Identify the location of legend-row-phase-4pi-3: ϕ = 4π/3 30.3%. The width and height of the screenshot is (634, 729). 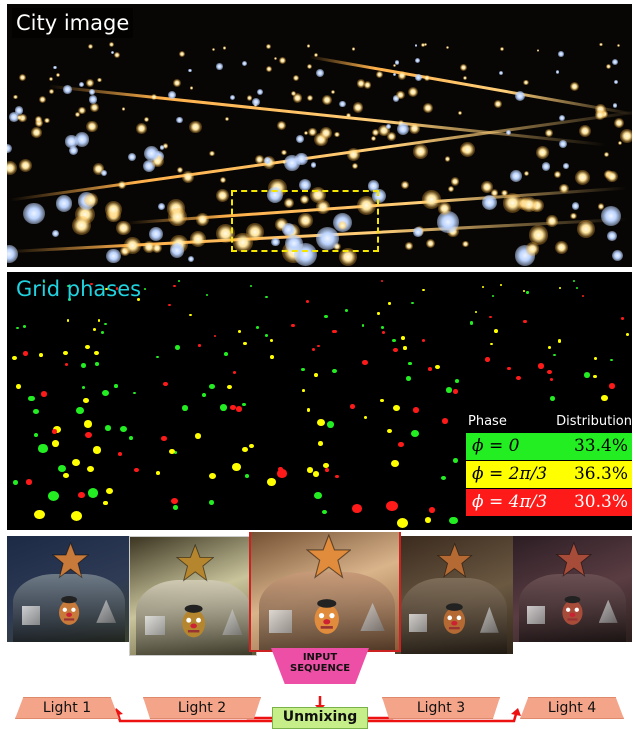
(549, 502).